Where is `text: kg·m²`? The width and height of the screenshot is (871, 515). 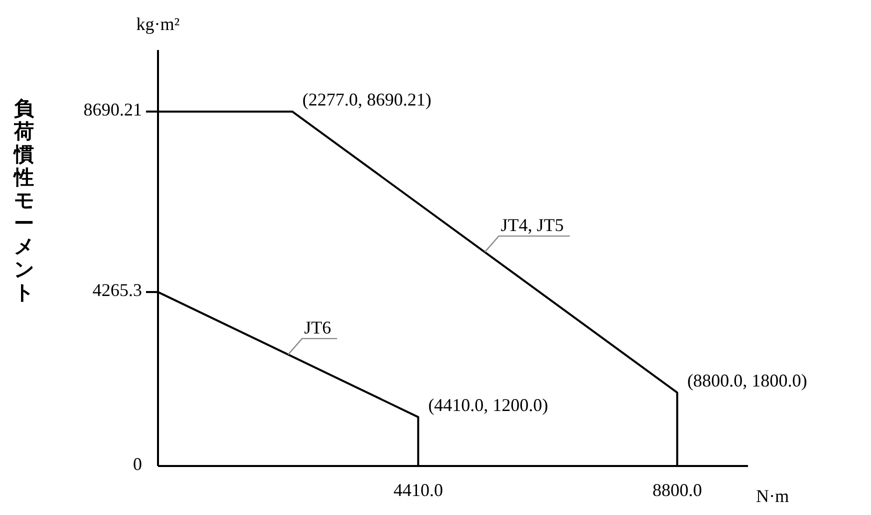 text: kg·m² is located at coordinates (158, 24).